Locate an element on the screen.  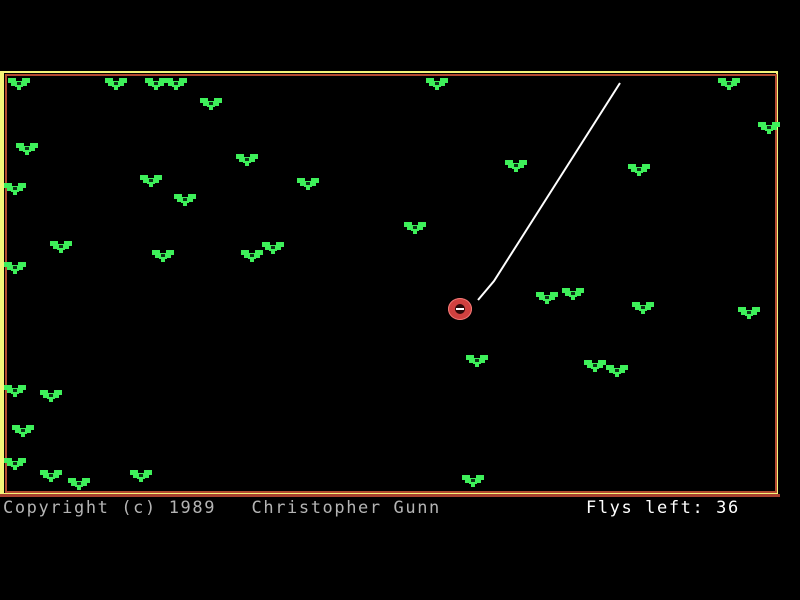
swatter-head is located at coordinates (460, 309).